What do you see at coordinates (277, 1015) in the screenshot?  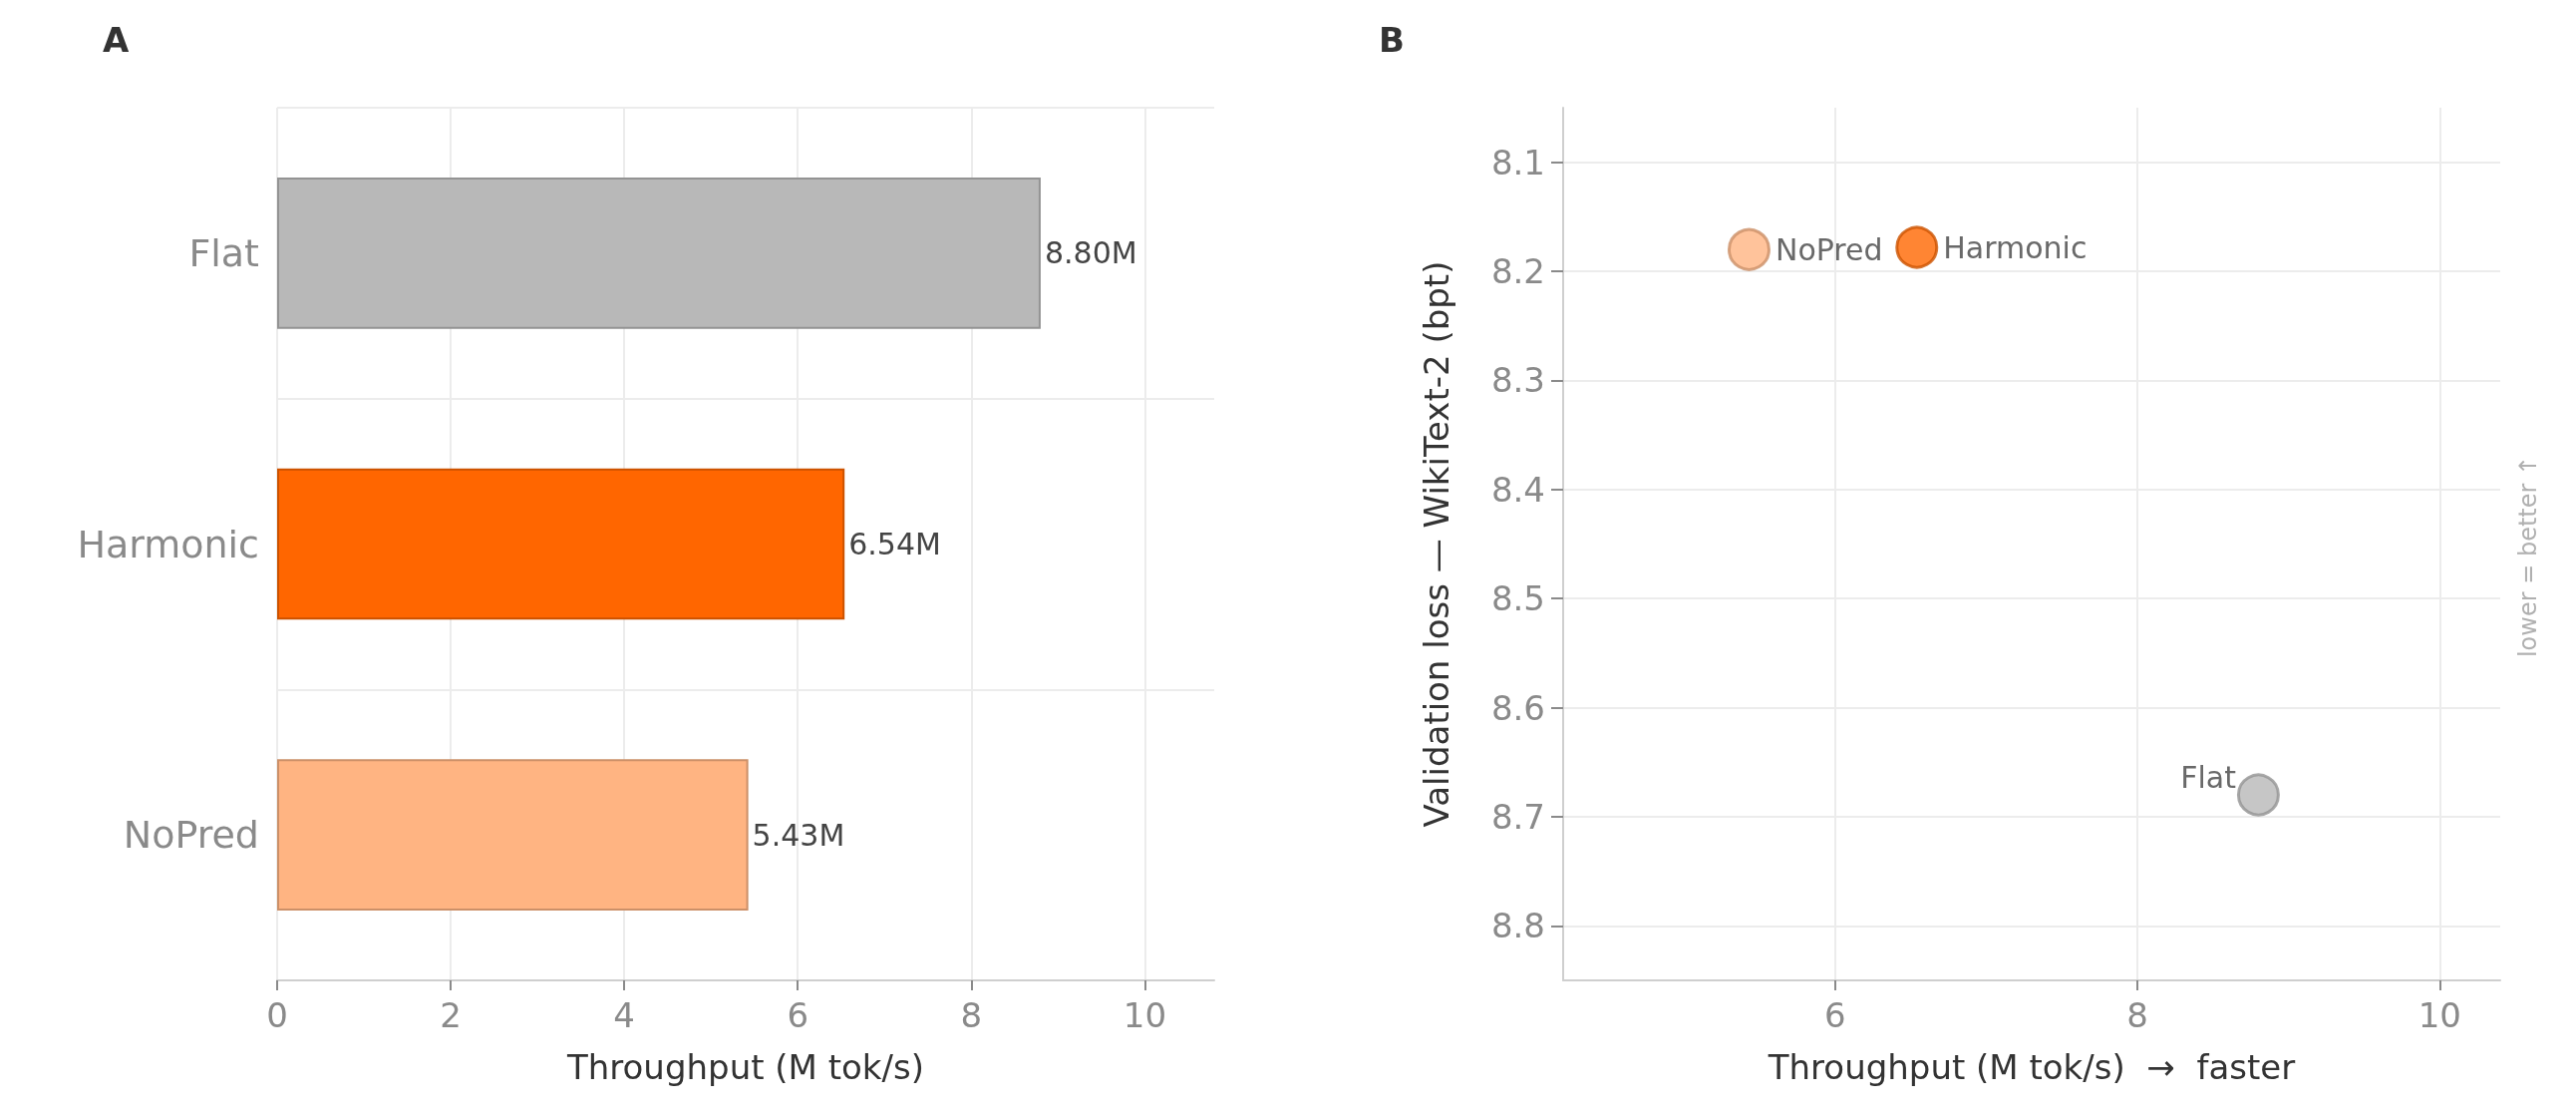 I see `x-tick-label: 0` at bounding box center [277, 1015].